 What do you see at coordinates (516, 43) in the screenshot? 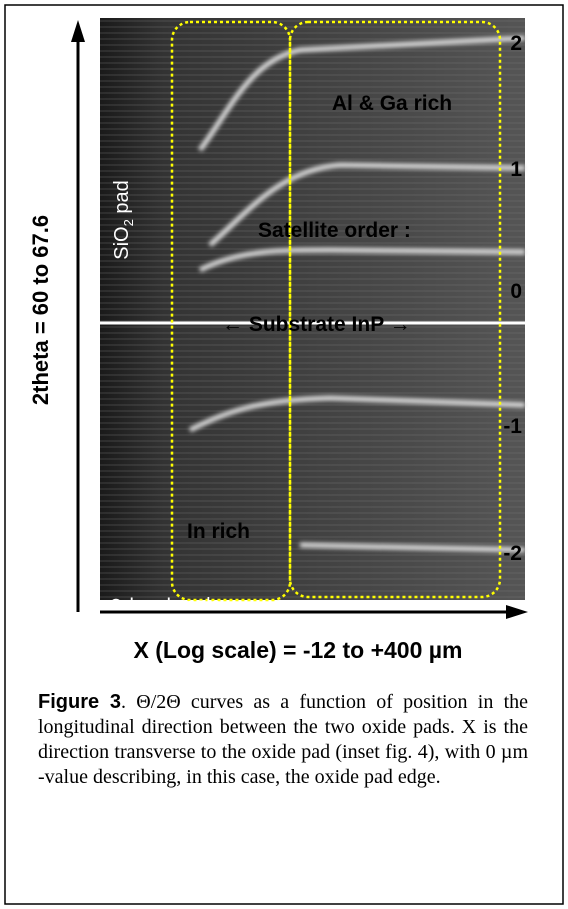
I see `satellite-order: 2` at bounding box center [516, 43].